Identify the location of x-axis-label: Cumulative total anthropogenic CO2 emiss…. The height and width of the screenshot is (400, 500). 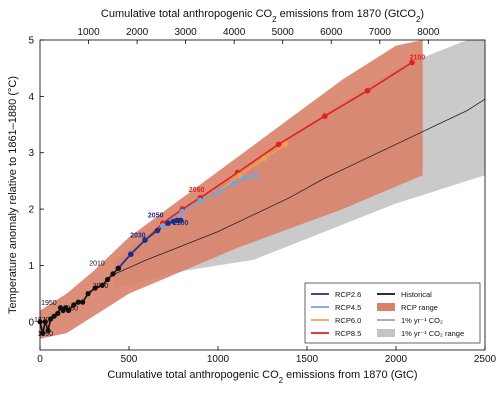
(262, 377).